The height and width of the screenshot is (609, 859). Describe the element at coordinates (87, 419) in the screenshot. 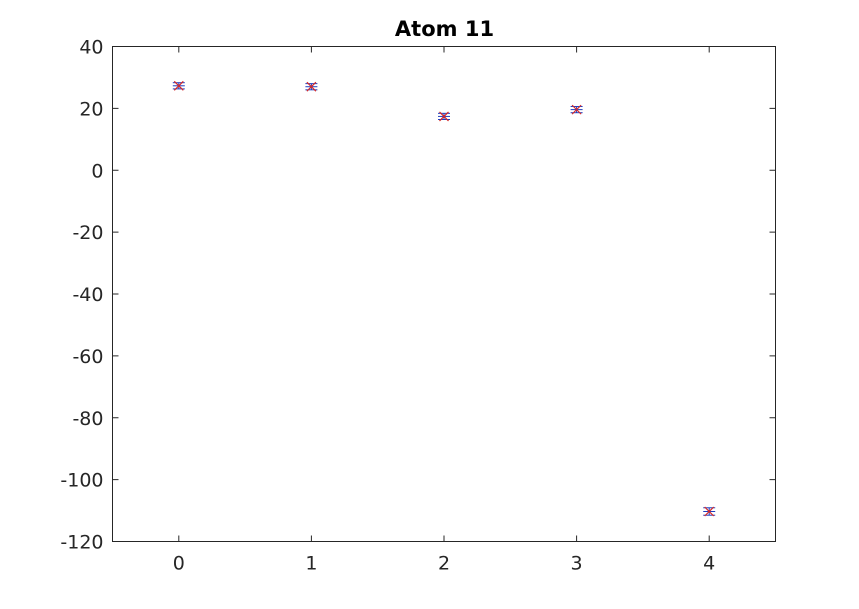

I see `y-tick-label: -80` at that location.